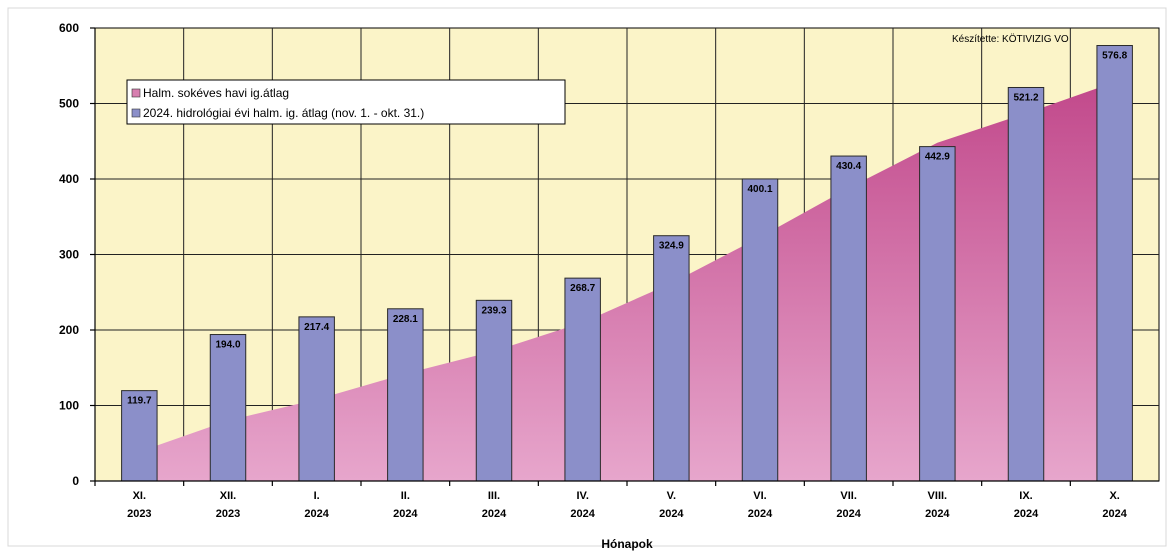 The image size is (1174, 553). What do you see at coordinates (316, 327) in the screenshot?
I see `data-label-2: 217.4` at bounding box center [316, 327].